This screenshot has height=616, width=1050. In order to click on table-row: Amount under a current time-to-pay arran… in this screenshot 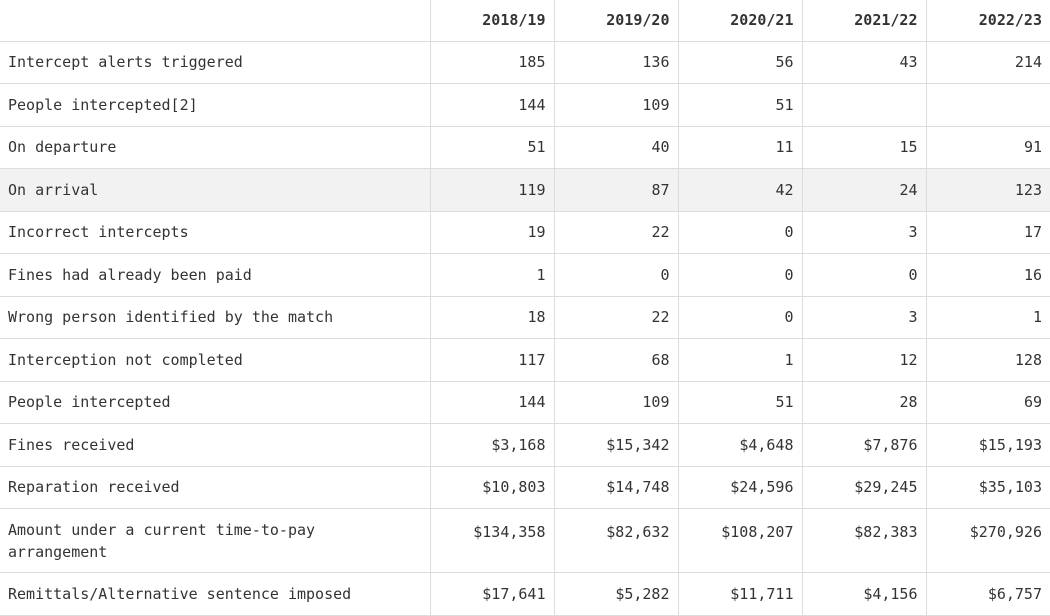, I will do `click(525, 540)`.